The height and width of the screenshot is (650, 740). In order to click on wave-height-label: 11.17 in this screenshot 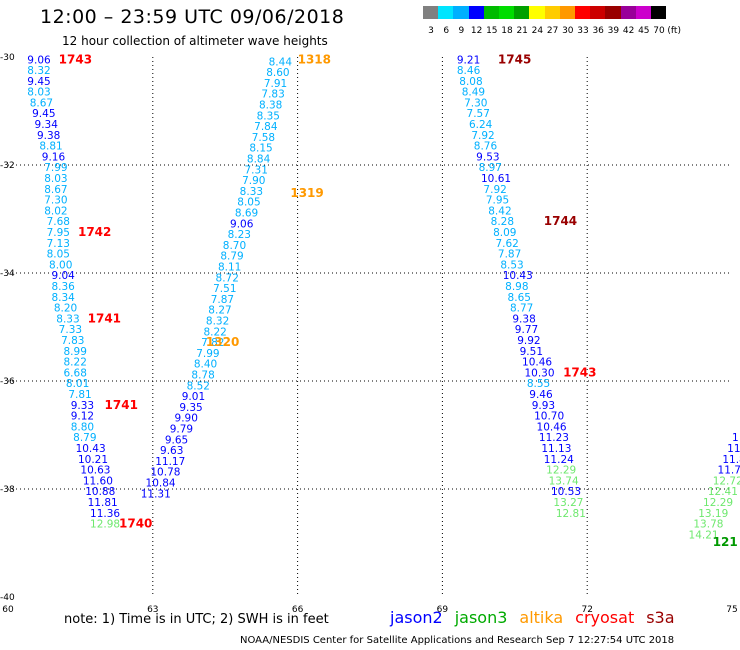, I will do `click(170, 462)`.